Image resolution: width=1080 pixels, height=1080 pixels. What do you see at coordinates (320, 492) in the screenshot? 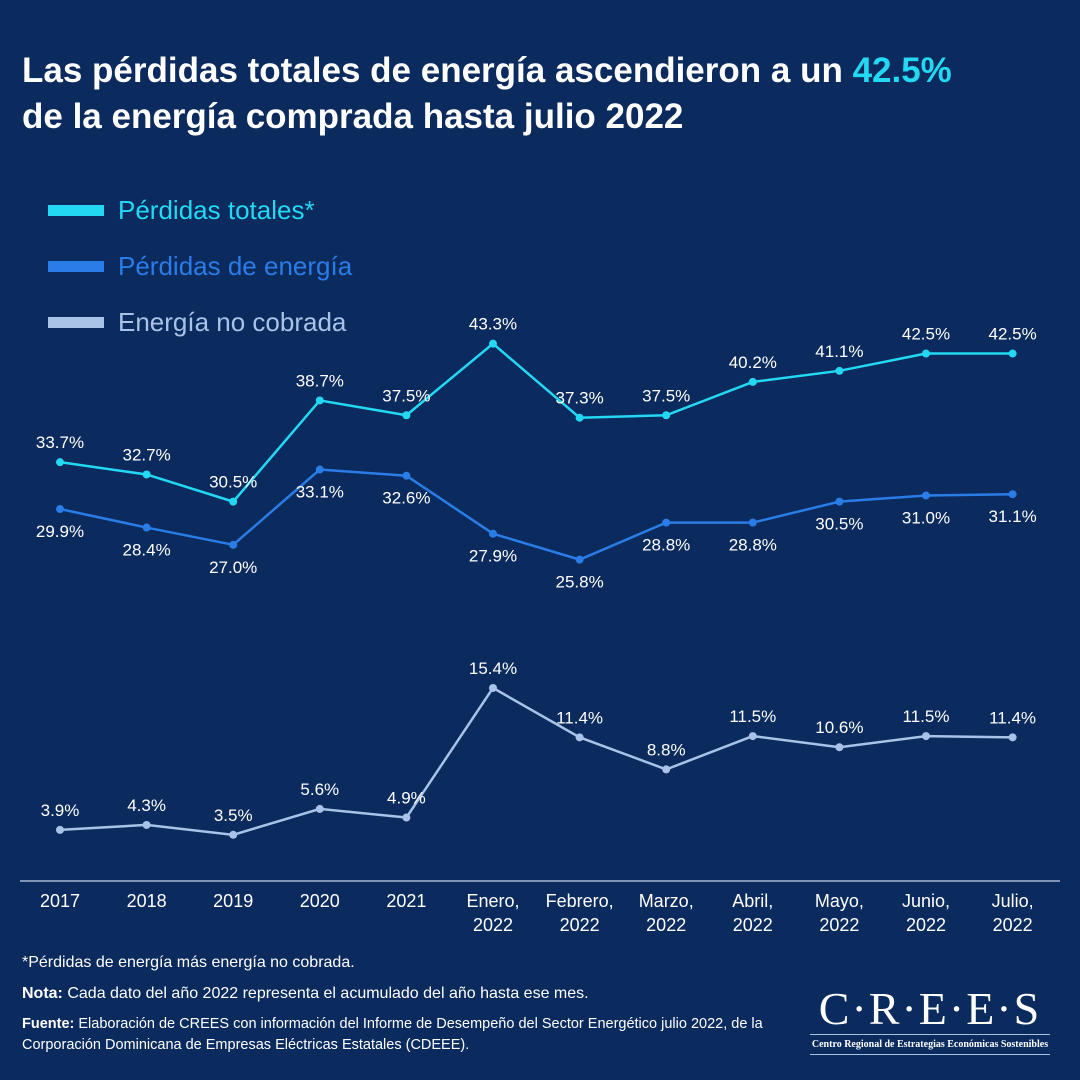
I see `data-label: 33.1%` at bounding box center [320, 492].